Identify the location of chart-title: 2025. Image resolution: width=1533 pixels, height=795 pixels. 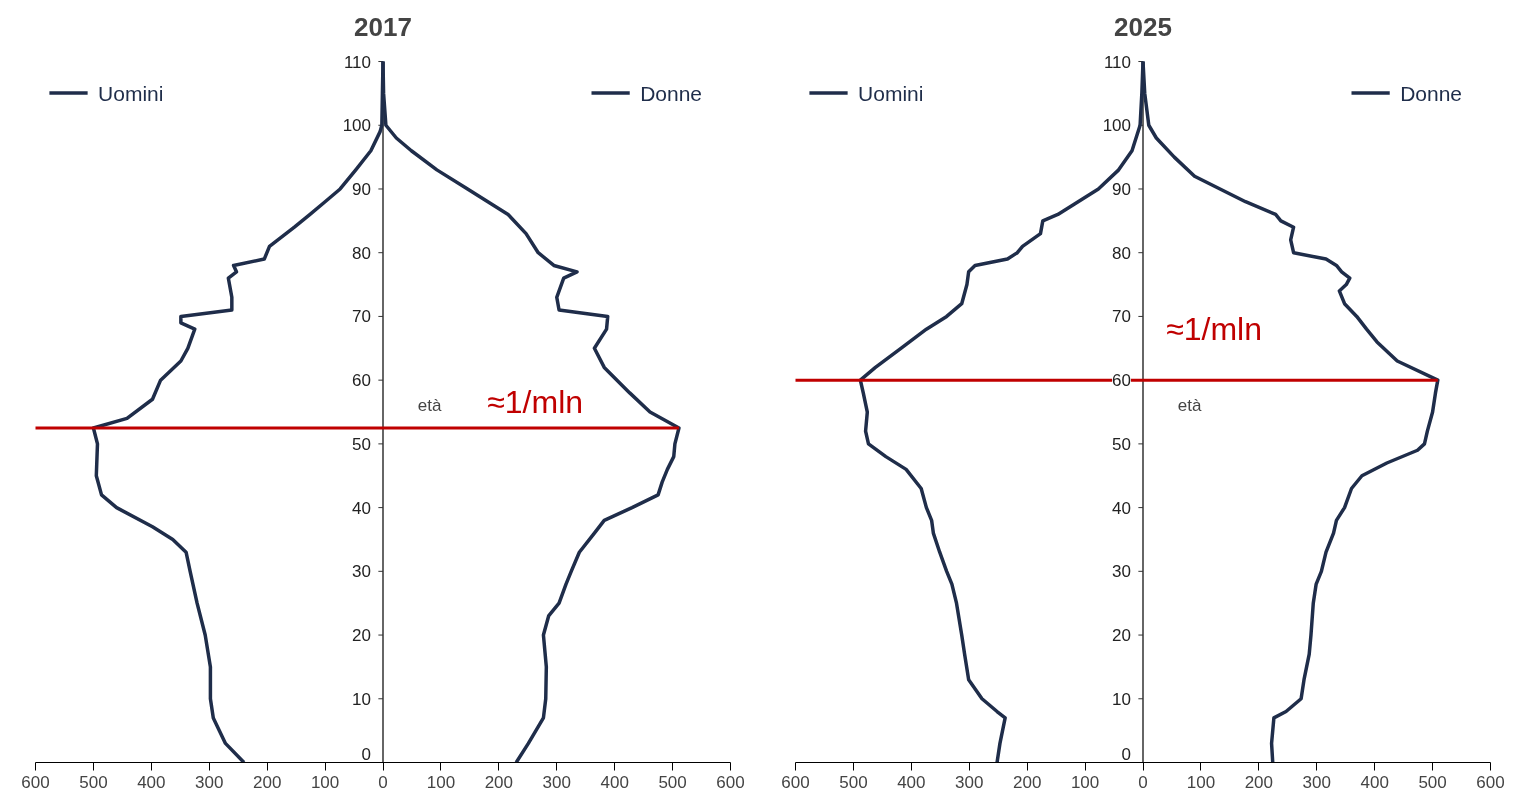
(1143, 26).